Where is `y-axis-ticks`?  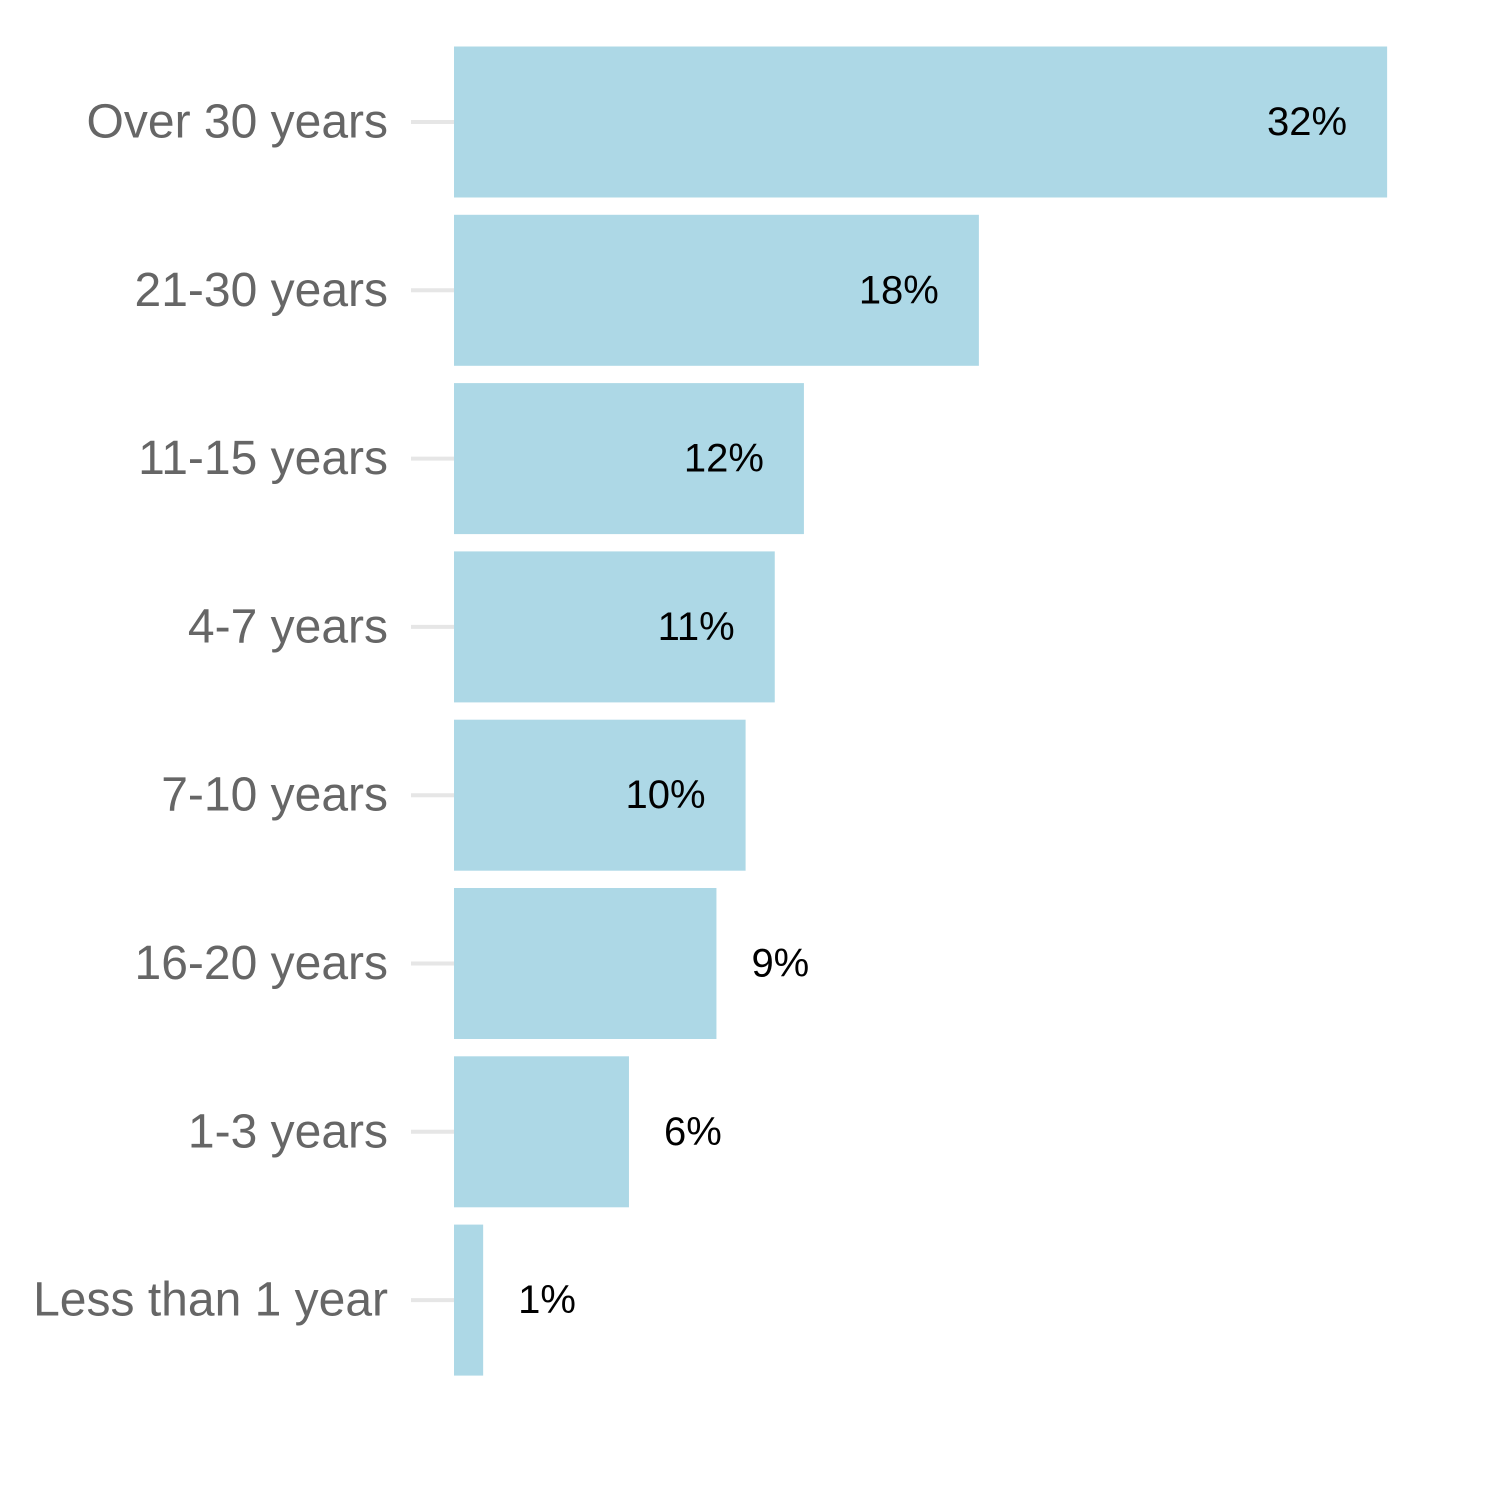
y-axis-ticks is located at coordinates (432, 711).